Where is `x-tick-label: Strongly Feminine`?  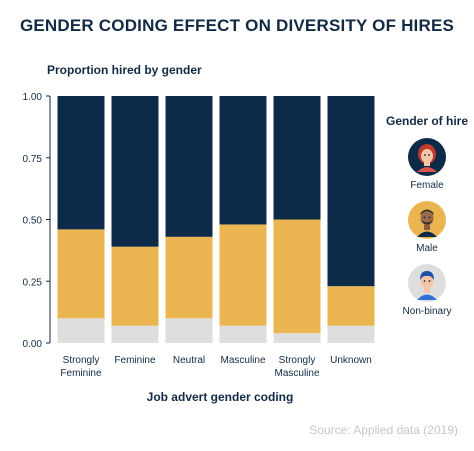 x-tick-label: Strongly Feminine is located at coordinates (81, 367).